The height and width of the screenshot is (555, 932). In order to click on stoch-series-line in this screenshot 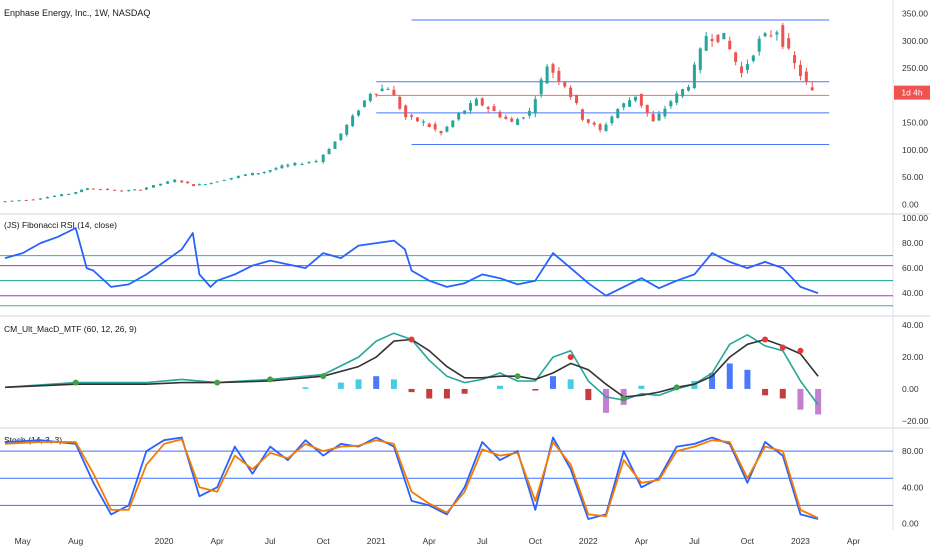, I will do `click(411, 478)`.